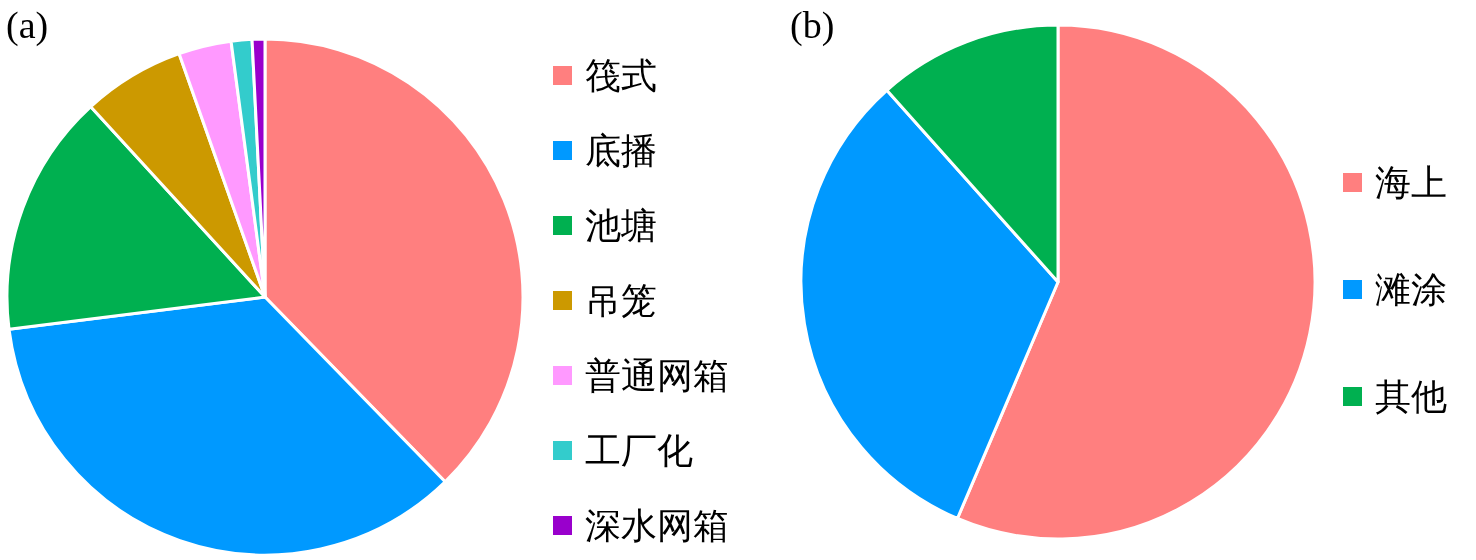  Describe the element at coordinates (657, 526) in the screenshot. I see `legend-label: 深水网箱` at that location.